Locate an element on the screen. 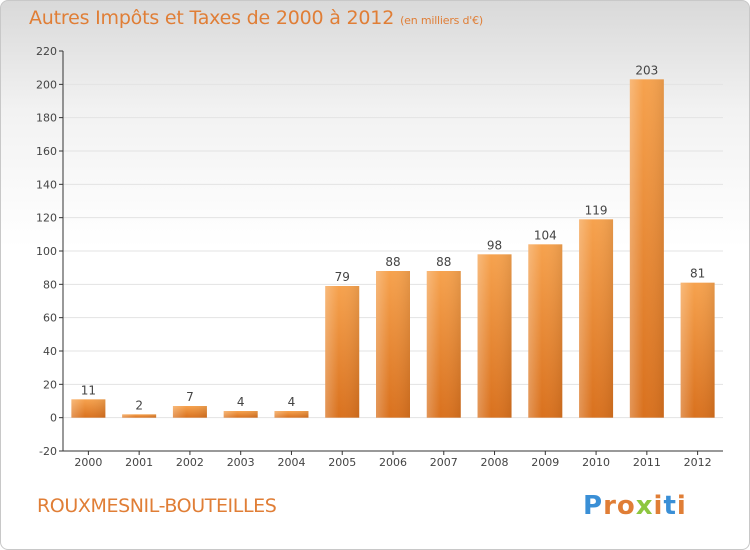 This screenshot has width=750, height=550. data-label: 11 is located at coordinates (88, 390).